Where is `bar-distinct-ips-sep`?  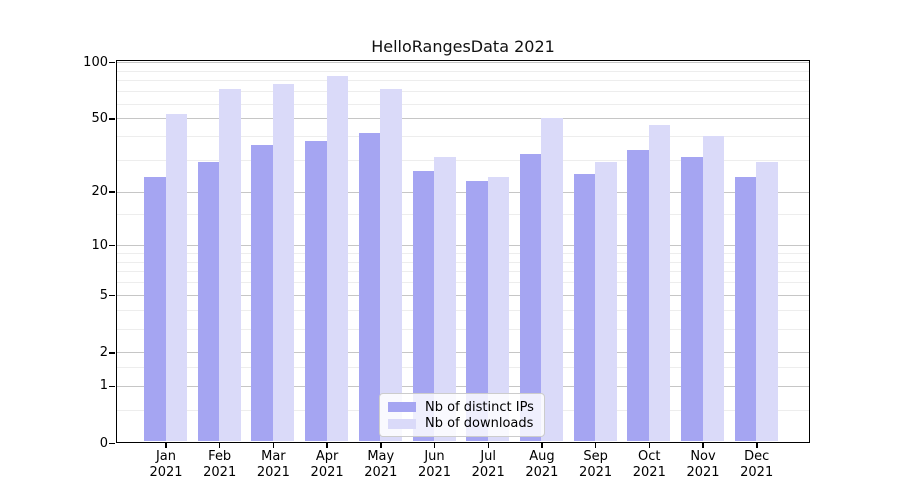 bar-distinct-ips-sep is located at coordinates (584, 307).